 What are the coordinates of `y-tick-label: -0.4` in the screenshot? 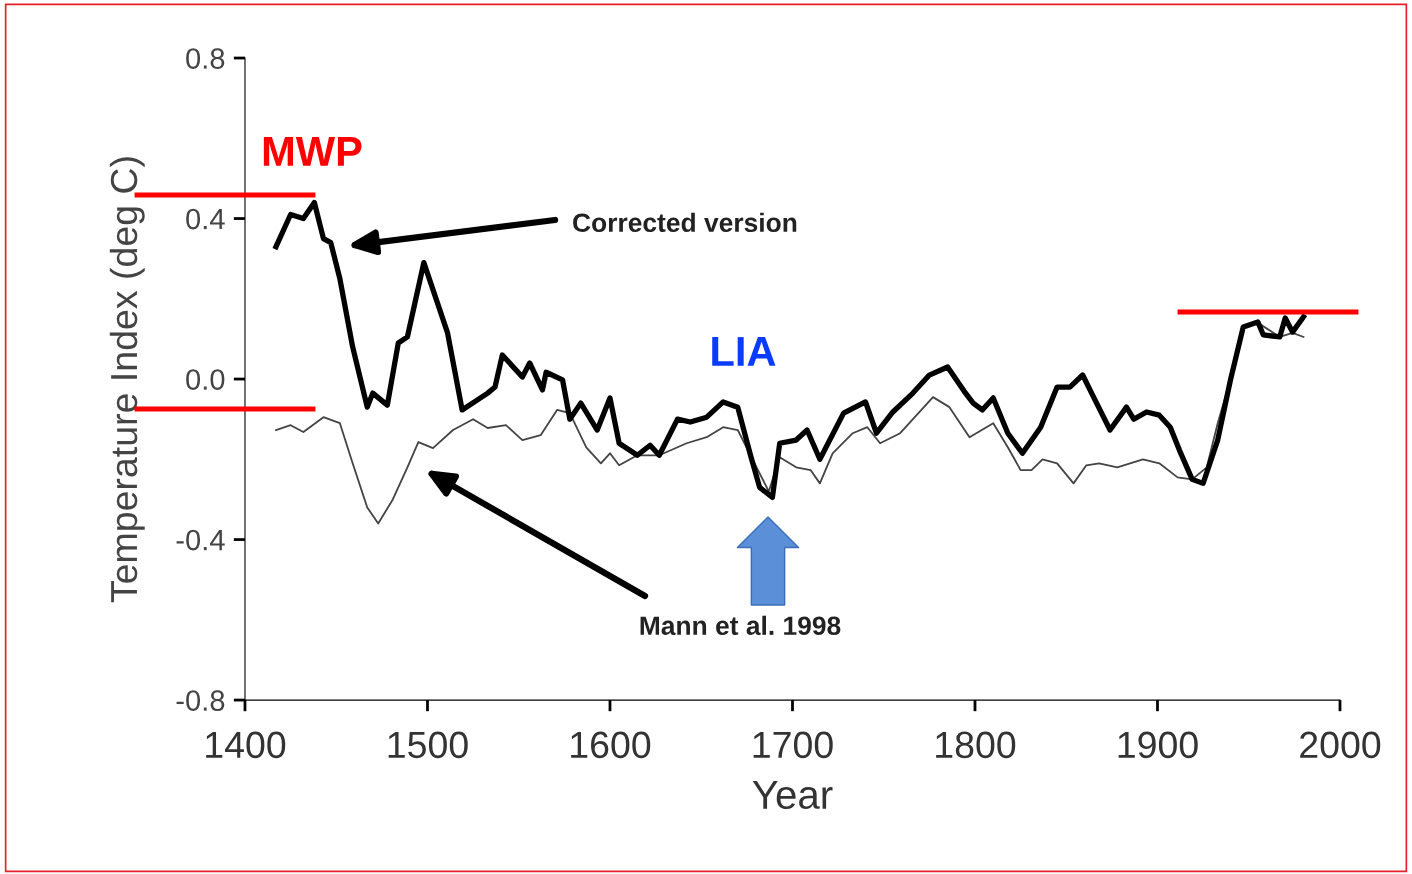 It's located at (200, 540).